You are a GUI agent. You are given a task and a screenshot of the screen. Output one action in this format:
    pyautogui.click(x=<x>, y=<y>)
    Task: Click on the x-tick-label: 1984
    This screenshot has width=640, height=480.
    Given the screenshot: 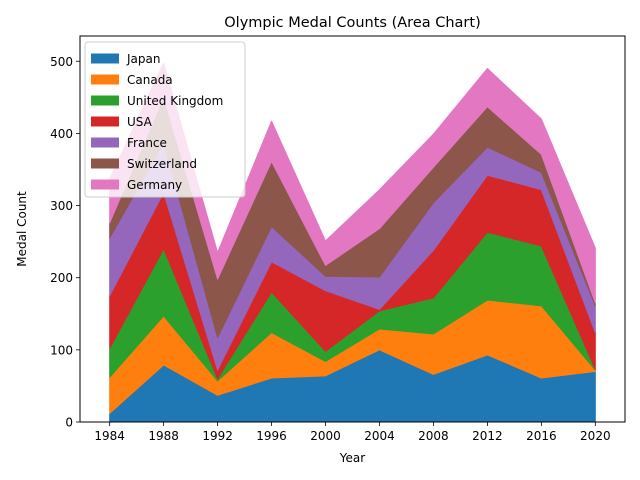 What is the action you would take?
    pyautogui.click(x=109, y=436)
    